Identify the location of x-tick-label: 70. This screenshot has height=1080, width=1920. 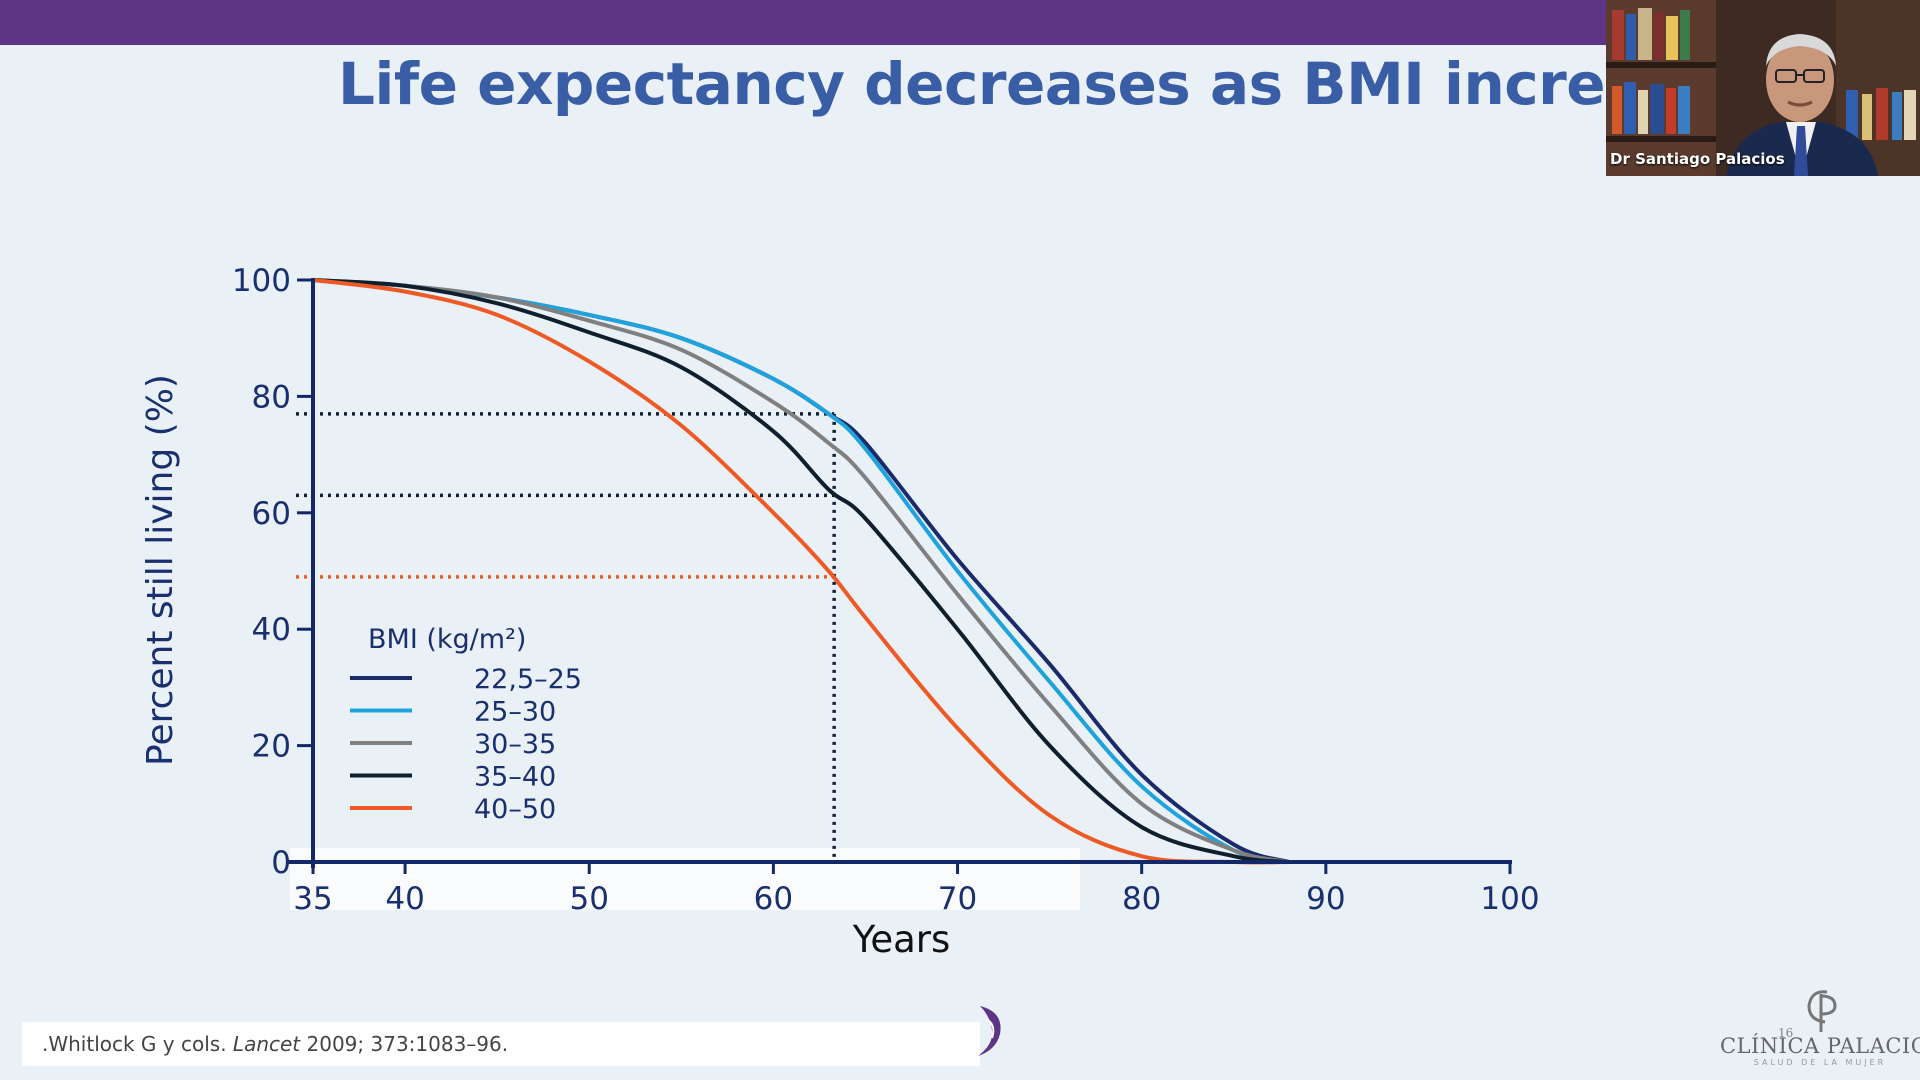
(957, 899).